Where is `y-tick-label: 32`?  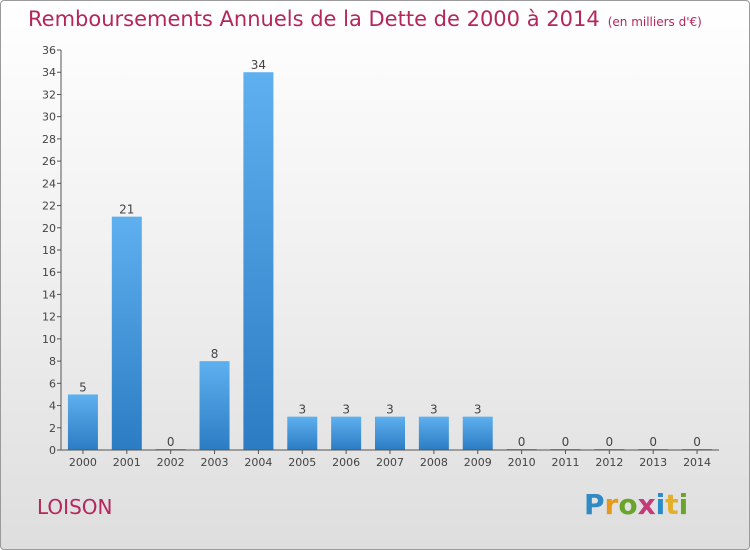
y-tick-label: 32 is located at coordinates (49, 94).